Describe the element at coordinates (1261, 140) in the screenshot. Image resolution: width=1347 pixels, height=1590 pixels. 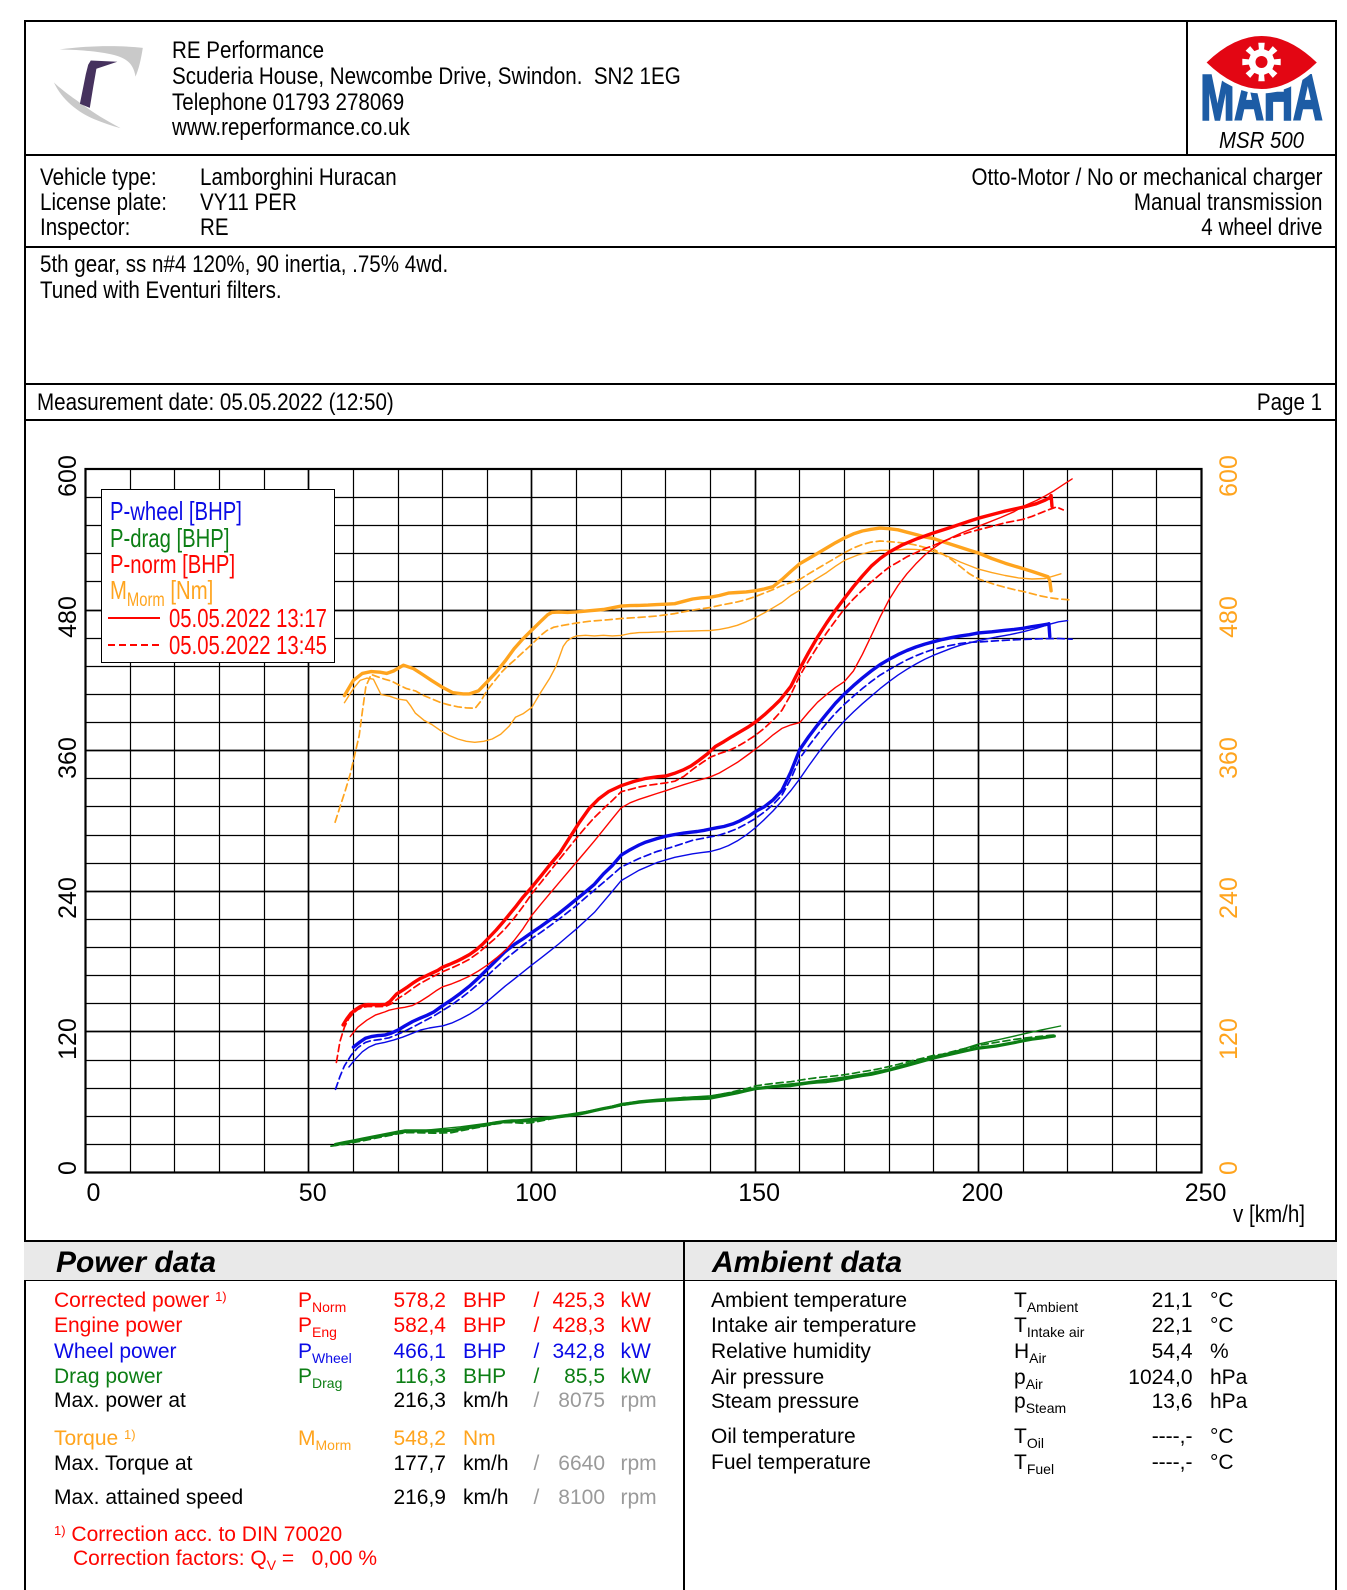
I see `svg-text: MSR 500` at that location.